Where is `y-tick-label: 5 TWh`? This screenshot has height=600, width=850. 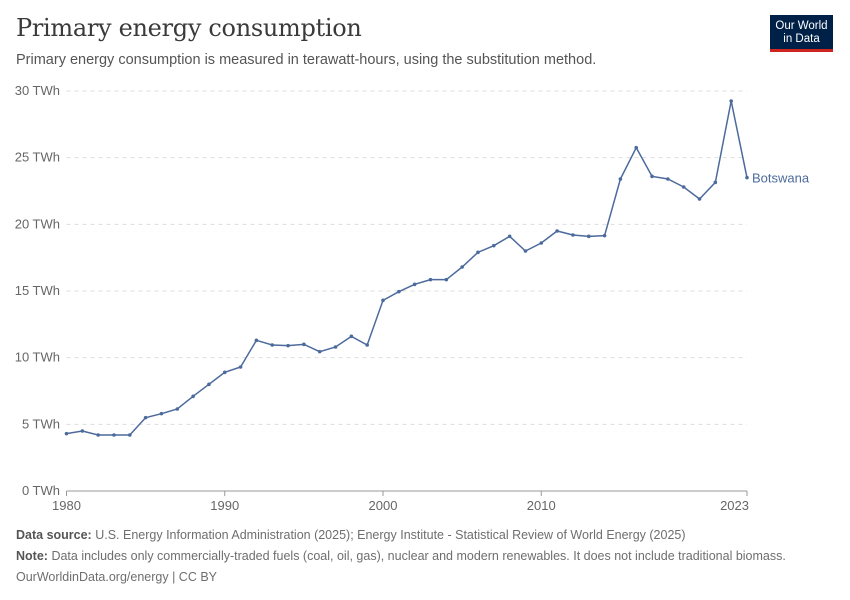
y-tick-label: 5 TWh is located at coordinates (41, 423).